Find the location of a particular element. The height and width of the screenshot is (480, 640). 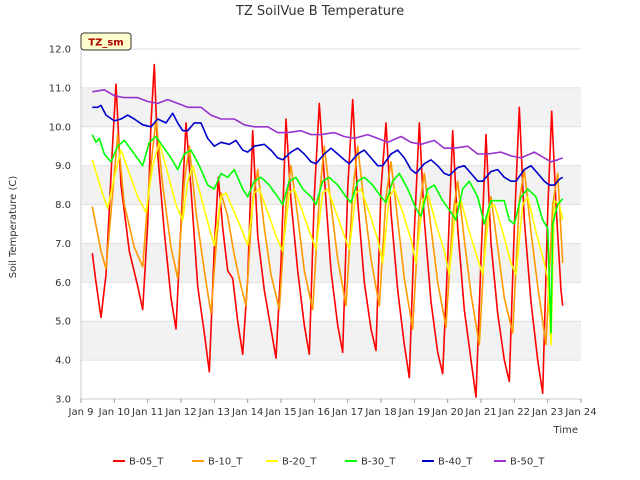

legend-label: B-40_T is located at coordinates (455, 462).